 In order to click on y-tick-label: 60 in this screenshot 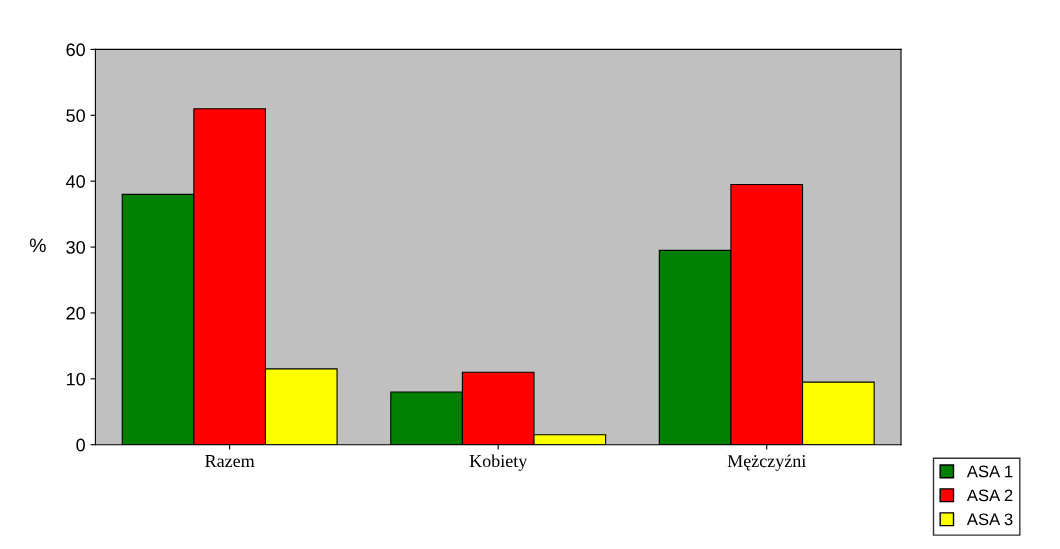, I will do `click(75, 50)`.